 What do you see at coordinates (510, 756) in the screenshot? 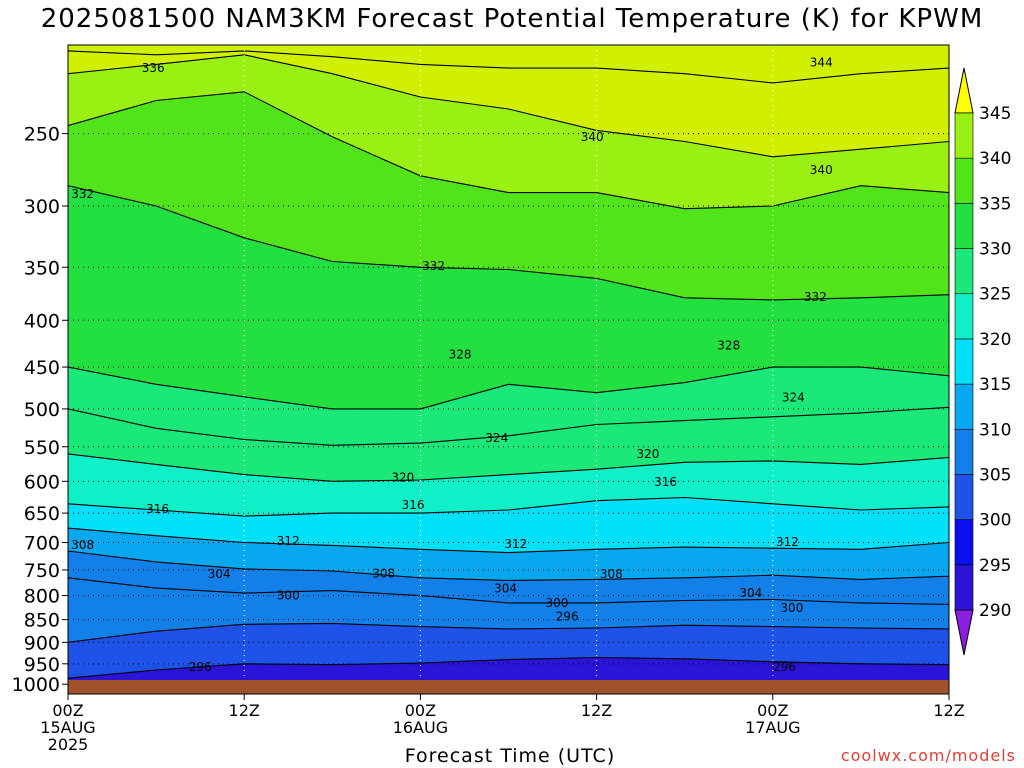
I see `x-axis-label: Forecast Time (UTC)` at bounding box center [510, 756].